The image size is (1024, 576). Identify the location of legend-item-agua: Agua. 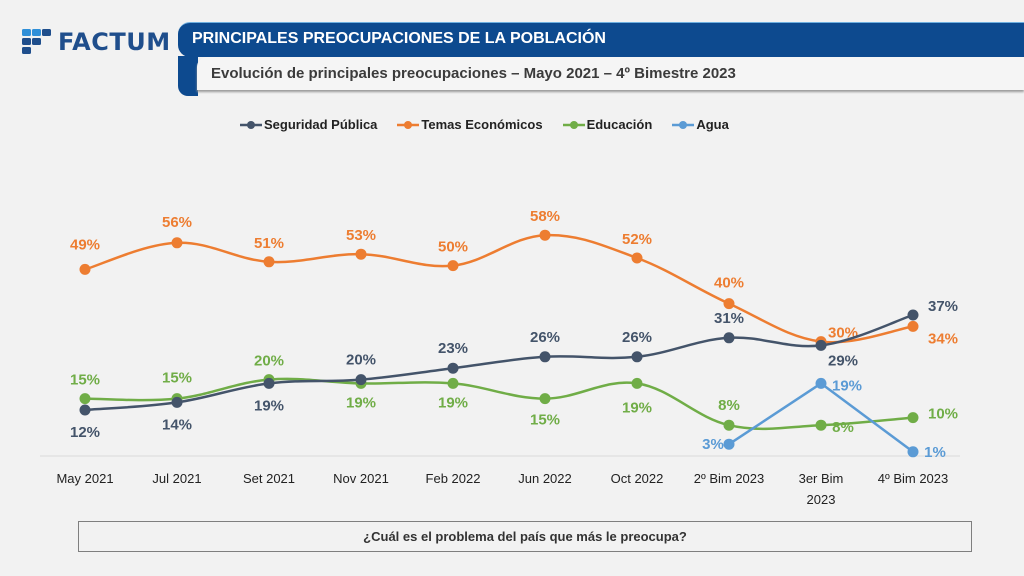
(700, 124).